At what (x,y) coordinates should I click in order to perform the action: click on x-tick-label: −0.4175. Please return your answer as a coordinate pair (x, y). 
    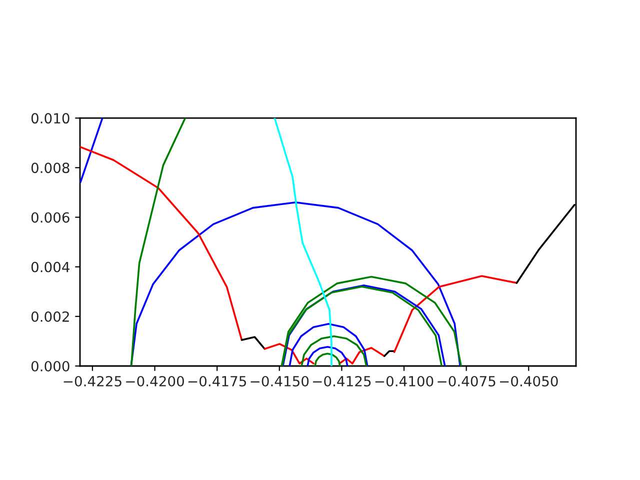
    Looking at the image, I should click on (217, 381).